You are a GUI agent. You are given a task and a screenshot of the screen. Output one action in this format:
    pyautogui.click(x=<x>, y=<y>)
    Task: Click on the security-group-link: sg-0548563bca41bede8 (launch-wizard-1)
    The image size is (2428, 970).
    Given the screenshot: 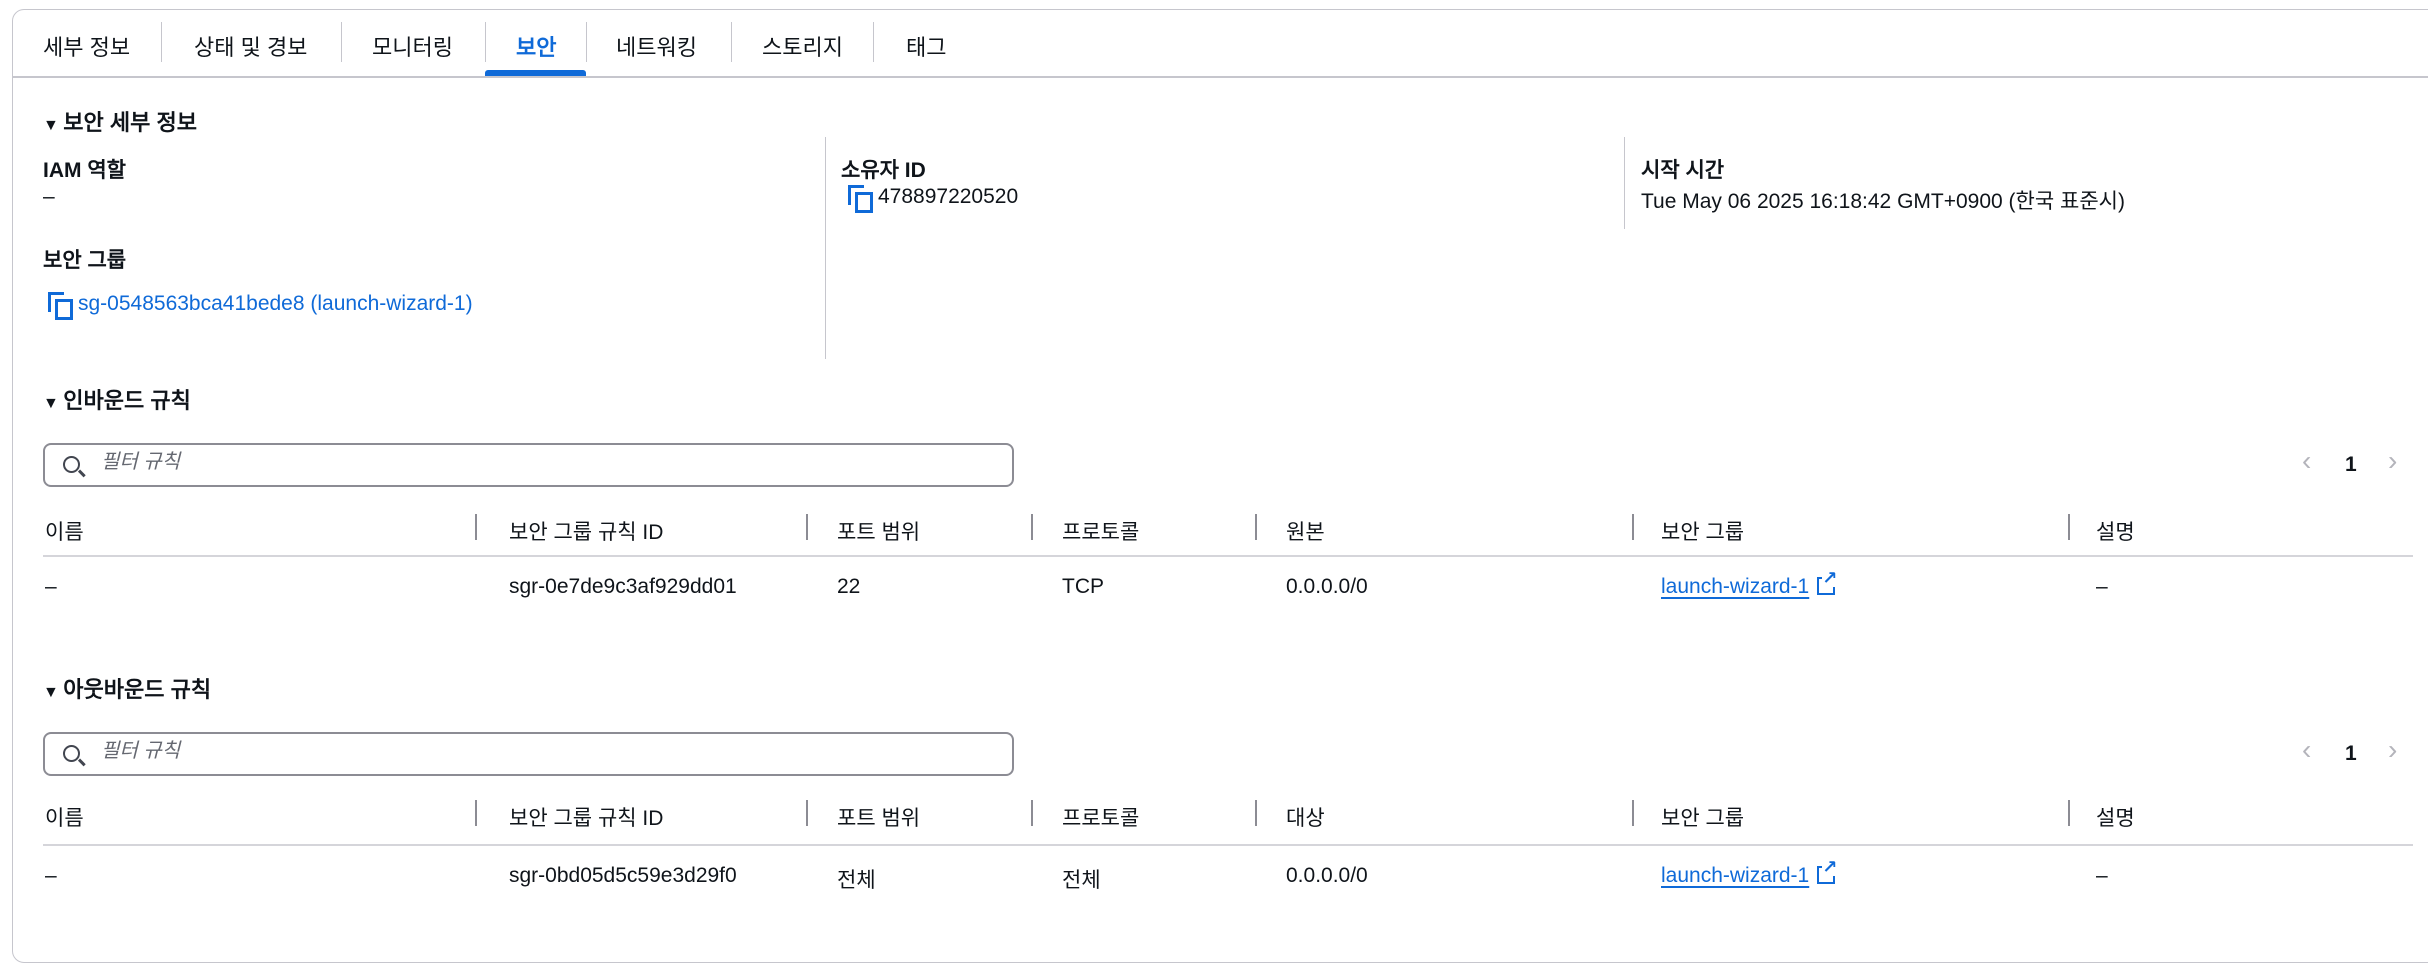 What is the action you would take?
    pyautogui.click(x=275, y=303)
    